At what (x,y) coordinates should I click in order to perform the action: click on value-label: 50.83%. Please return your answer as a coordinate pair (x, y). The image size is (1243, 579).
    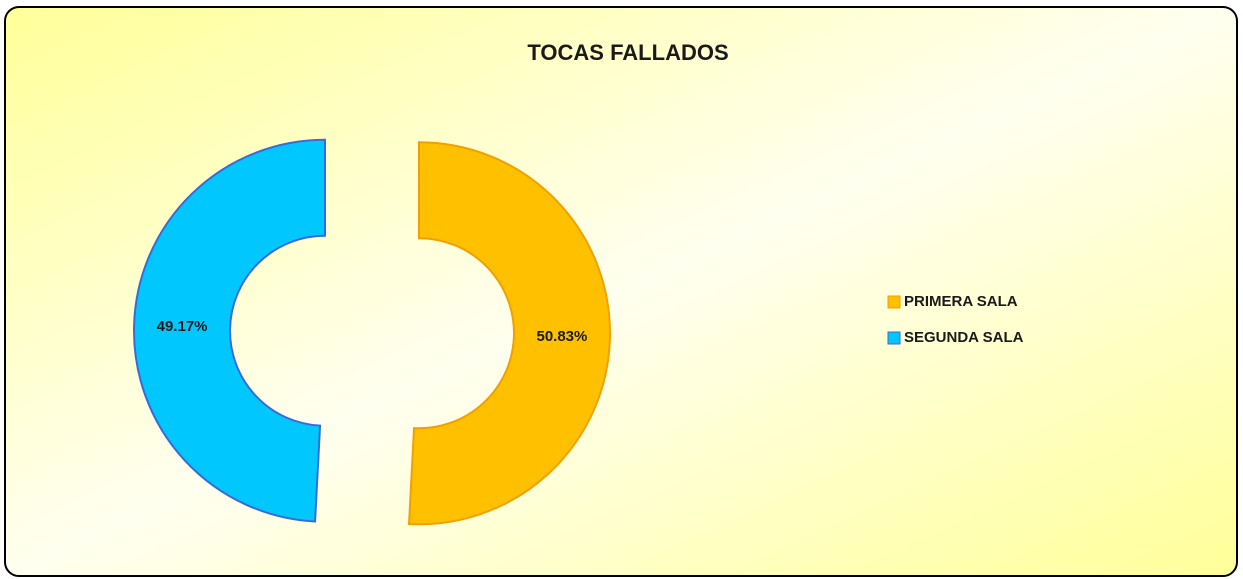
    Looking at the image, I should click on (561, 336).